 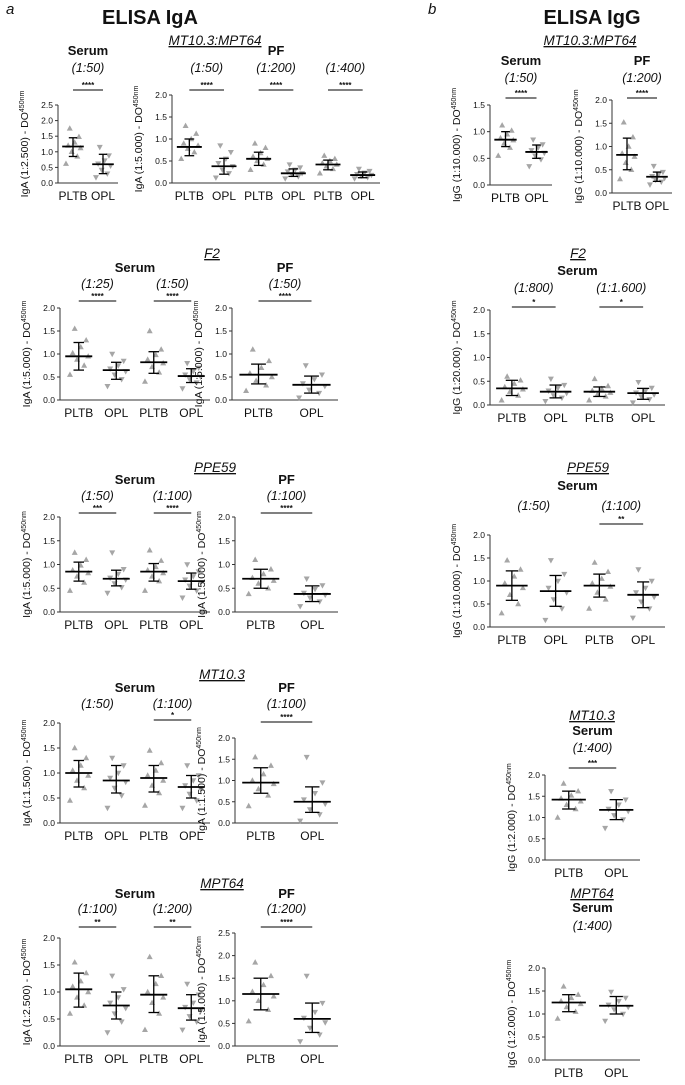 I want to click on significance-label: **, so click(x=621, y=519).